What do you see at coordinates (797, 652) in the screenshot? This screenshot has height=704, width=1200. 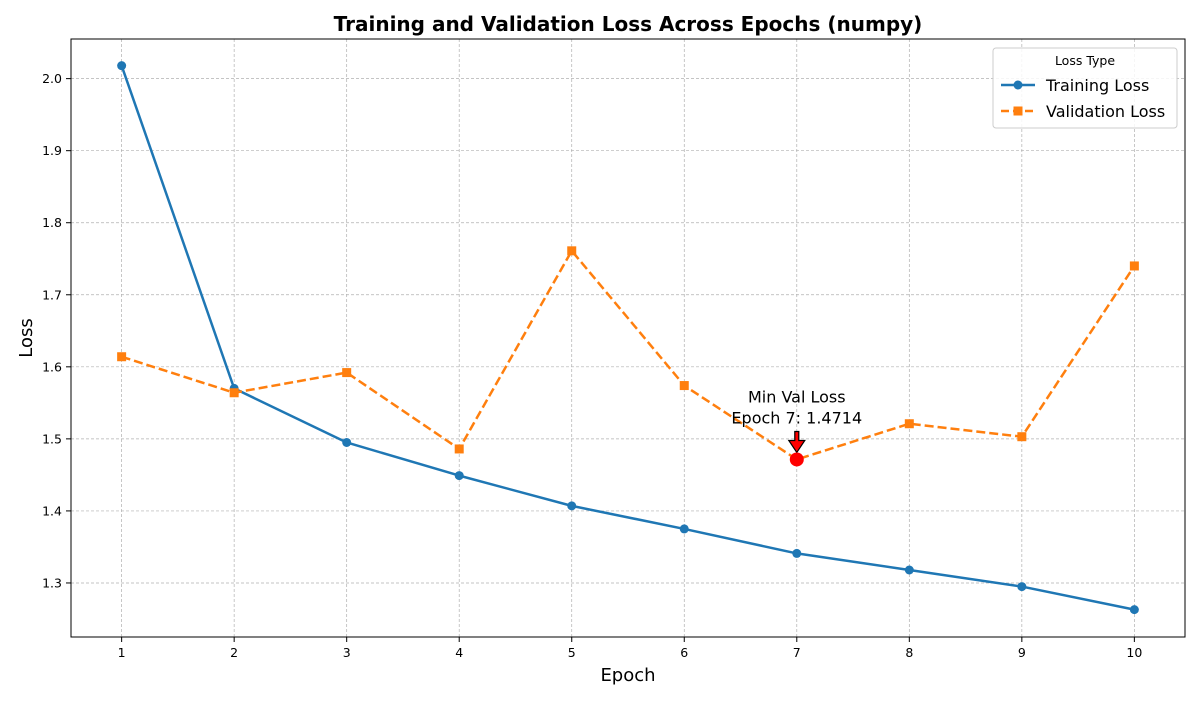 I see `x-tick-label: 7` at bounding box center [797, 652].